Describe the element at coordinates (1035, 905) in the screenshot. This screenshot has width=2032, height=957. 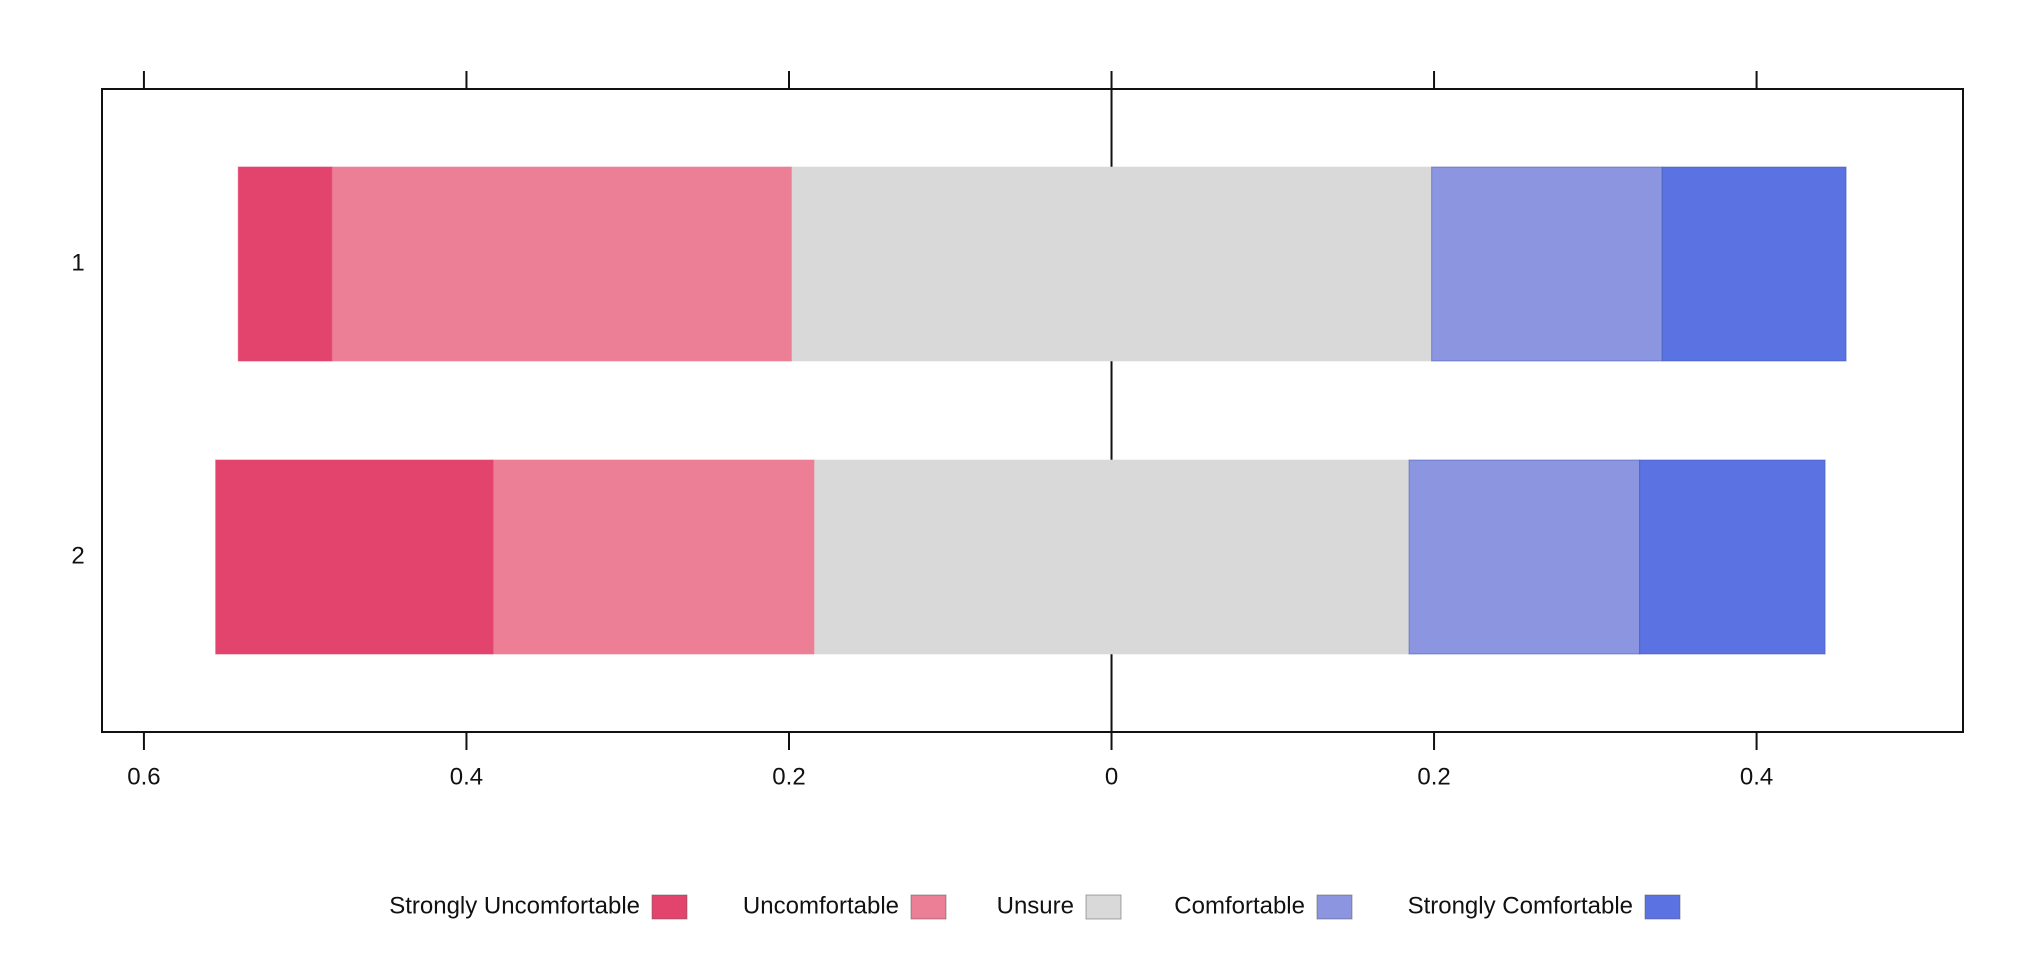
I see `legend-label: Unsure` at that location.